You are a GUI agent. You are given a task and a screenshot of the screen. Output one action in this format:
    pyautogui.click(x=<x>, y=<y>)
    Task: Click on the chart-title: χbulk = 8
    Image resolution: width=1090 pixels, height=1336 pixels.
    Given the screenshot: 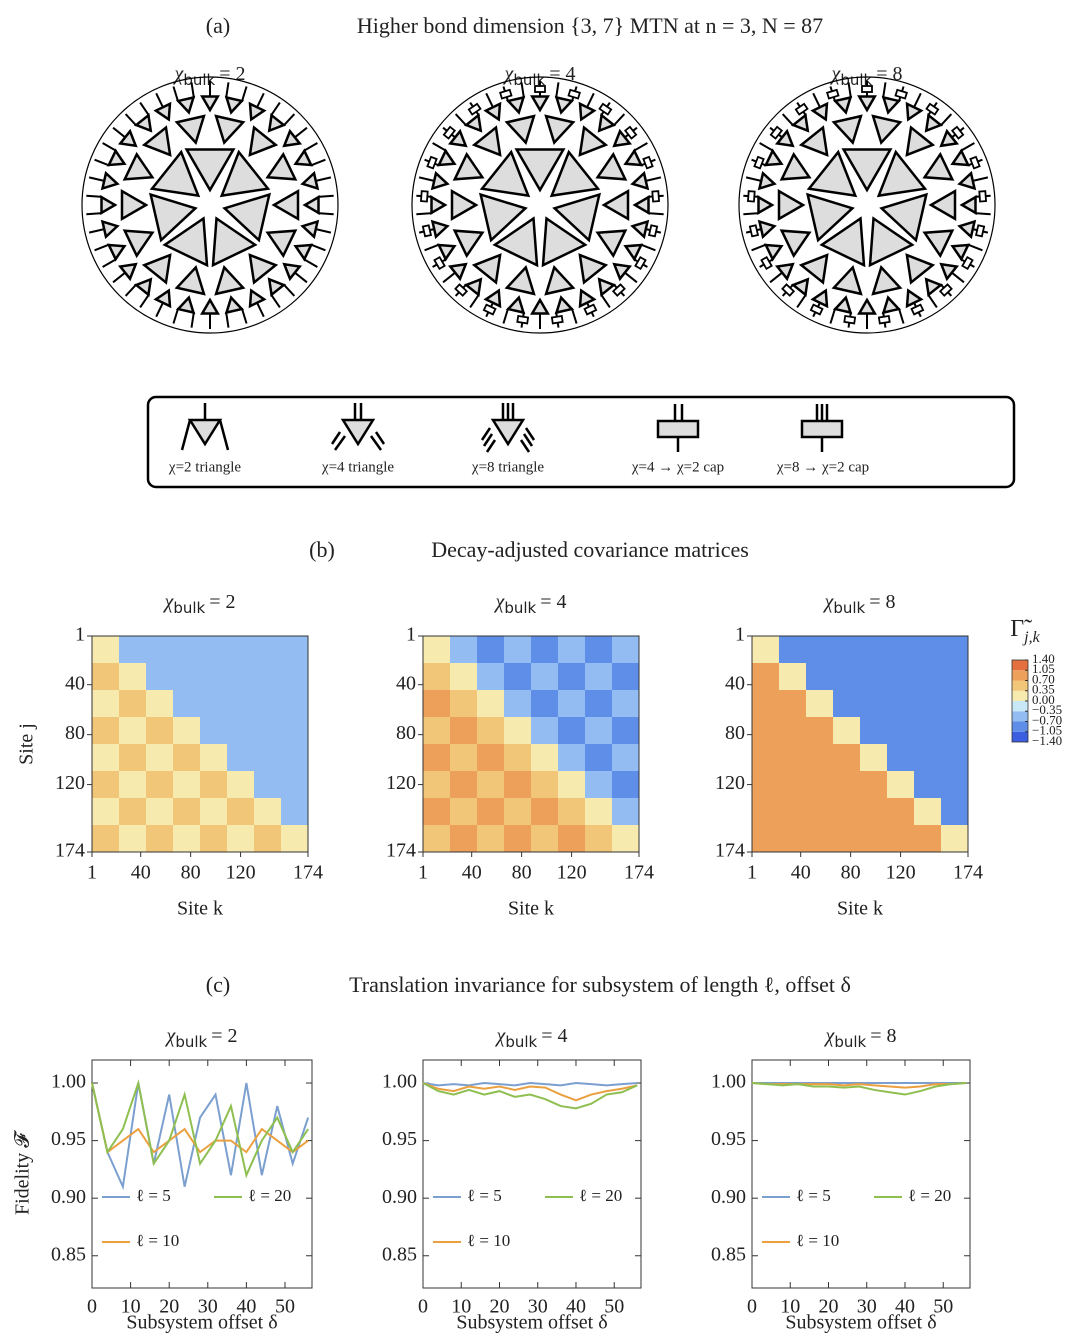 What is the action you would take?
    pyautogui.click(x=860, y=1038)
    